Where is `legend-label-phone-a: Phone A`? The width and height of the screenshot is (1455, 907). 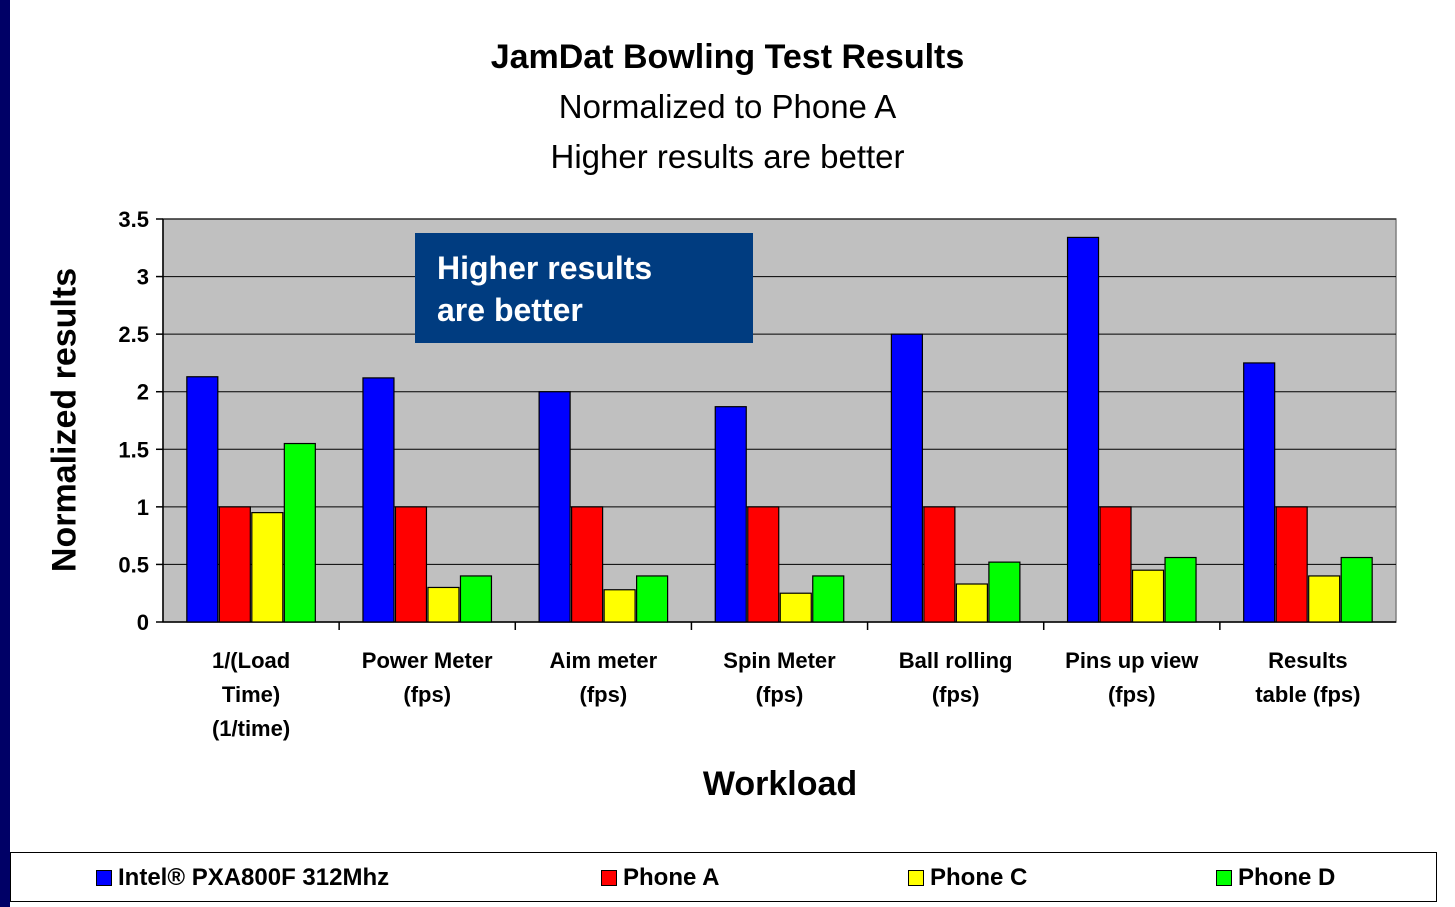
legend-label-phone-a: Phone A is located at coordinates (671, 877).